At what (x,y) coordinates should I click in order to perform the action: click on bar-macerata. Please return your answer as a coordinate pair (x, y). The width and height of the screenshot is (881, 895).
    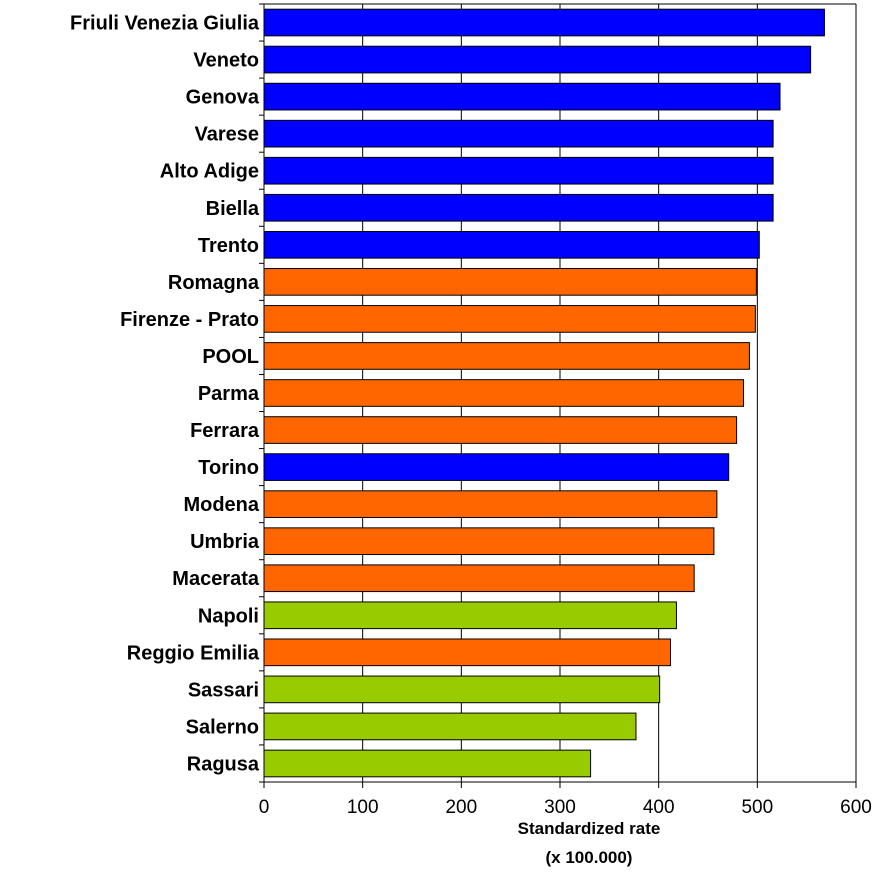
    Looking at the image, I should click on (479, 578).